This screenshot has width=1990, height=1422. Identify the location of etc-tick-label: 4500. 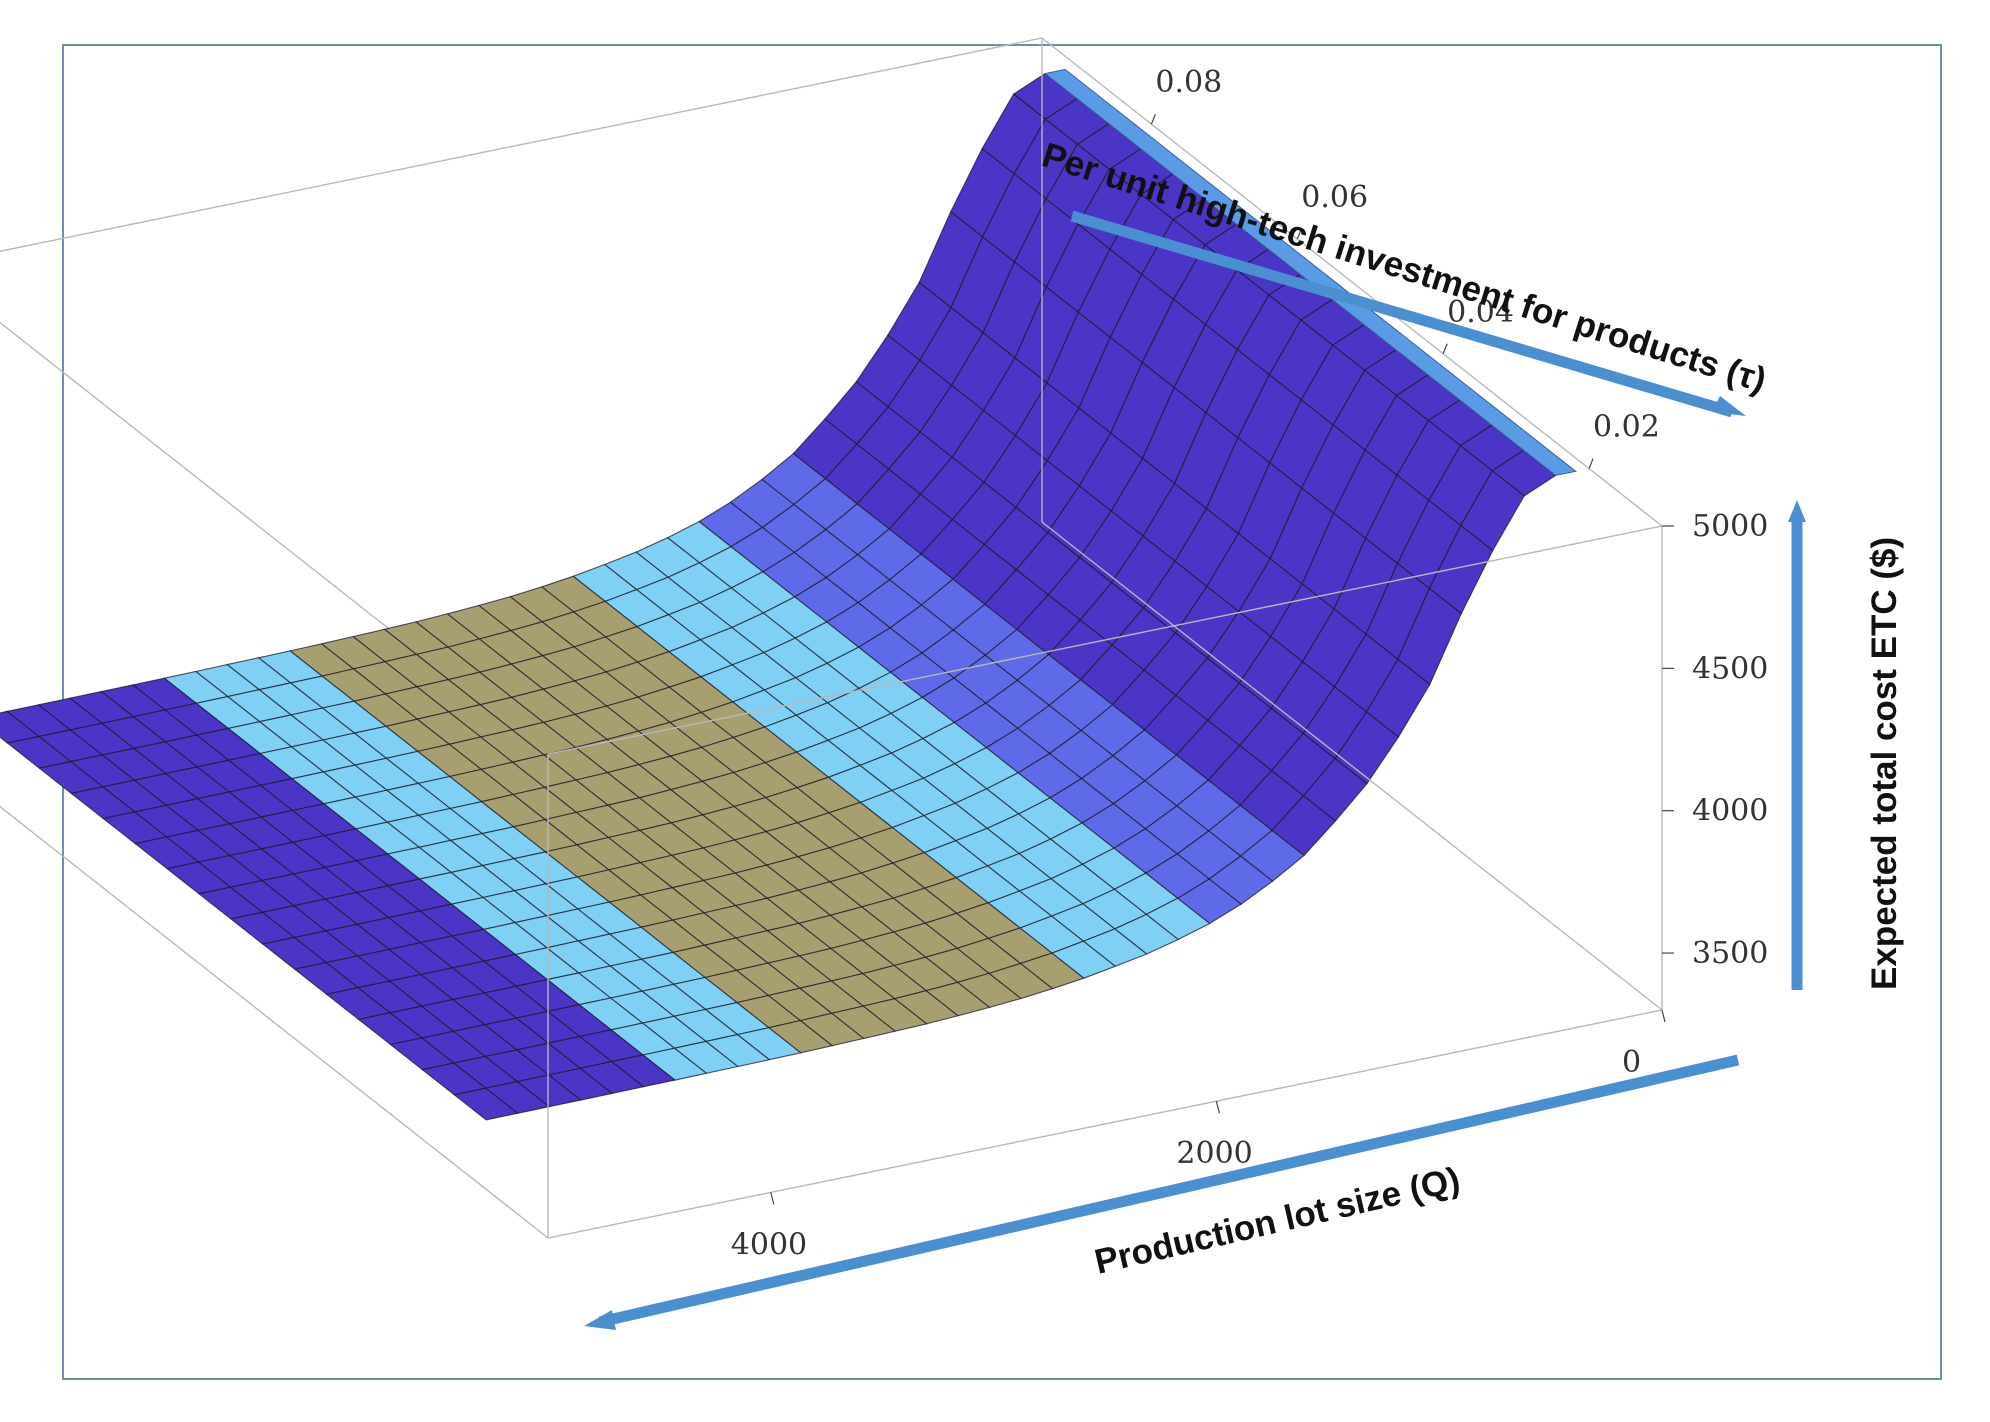
(1730, 668).